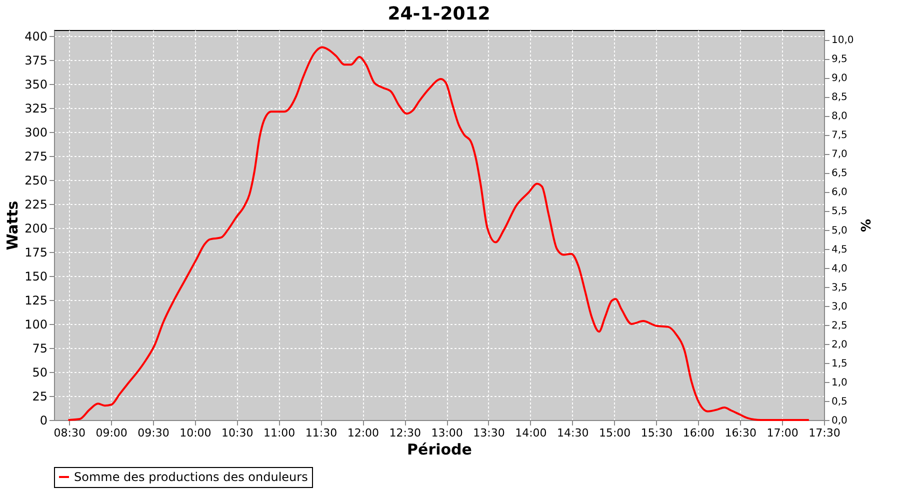 The height and width of the screenshot is (500, 900). I want to click on y2-tick-label: 2,0, so click(840, 344).